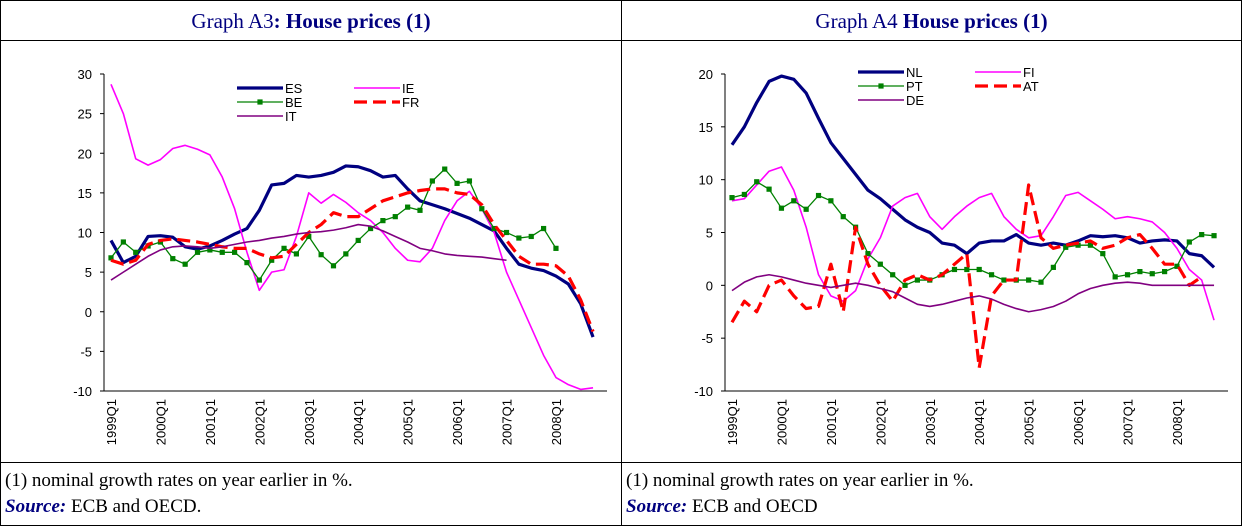 The image size is (1242, 526). What do you see at coordinates (880, 422) in the screenshot?
I see `x-tick-label: 2002Q1` at bounding box center [880, 422].